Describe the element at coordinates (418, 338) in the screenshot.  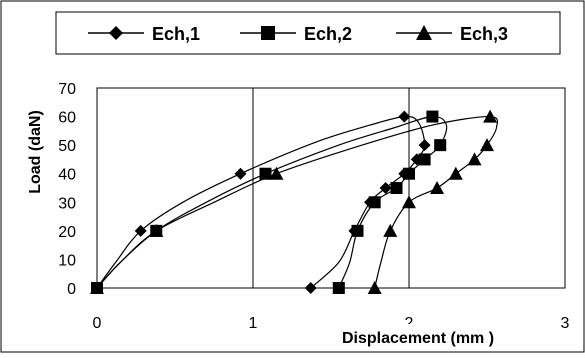
I see `x-axis-title: Displacement (mm )` at that location.